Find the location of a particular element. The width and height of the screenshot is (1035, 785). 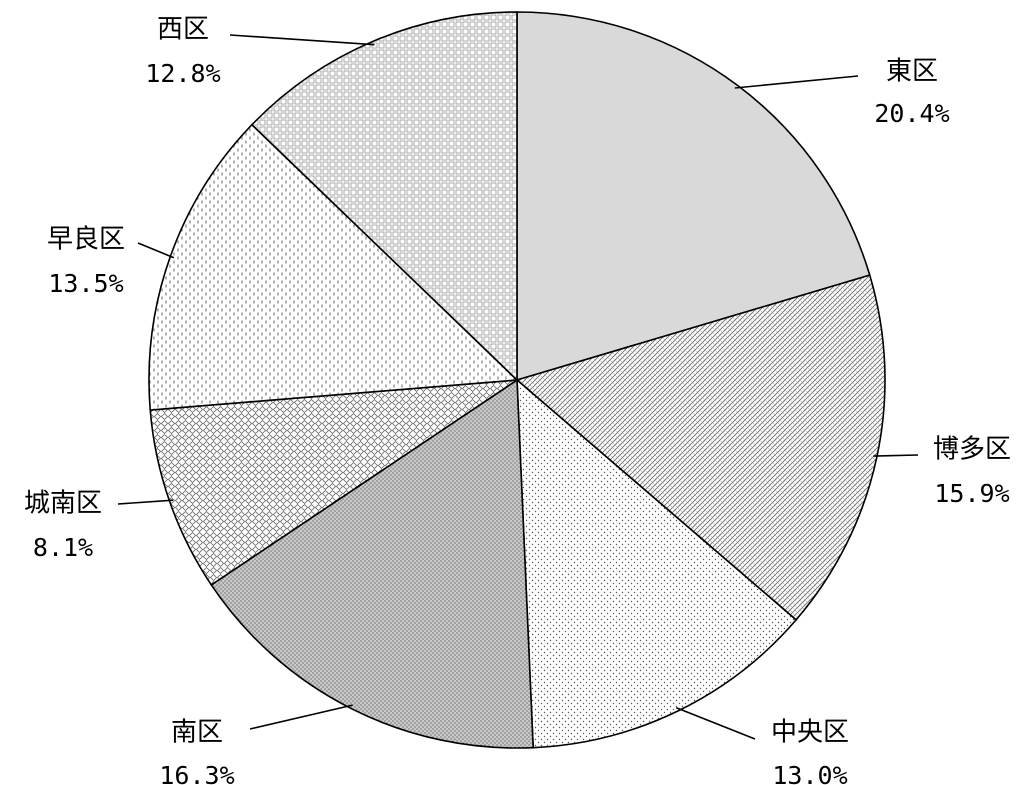

slice-value-label: 20.4% is located at coordinates (911, 113).